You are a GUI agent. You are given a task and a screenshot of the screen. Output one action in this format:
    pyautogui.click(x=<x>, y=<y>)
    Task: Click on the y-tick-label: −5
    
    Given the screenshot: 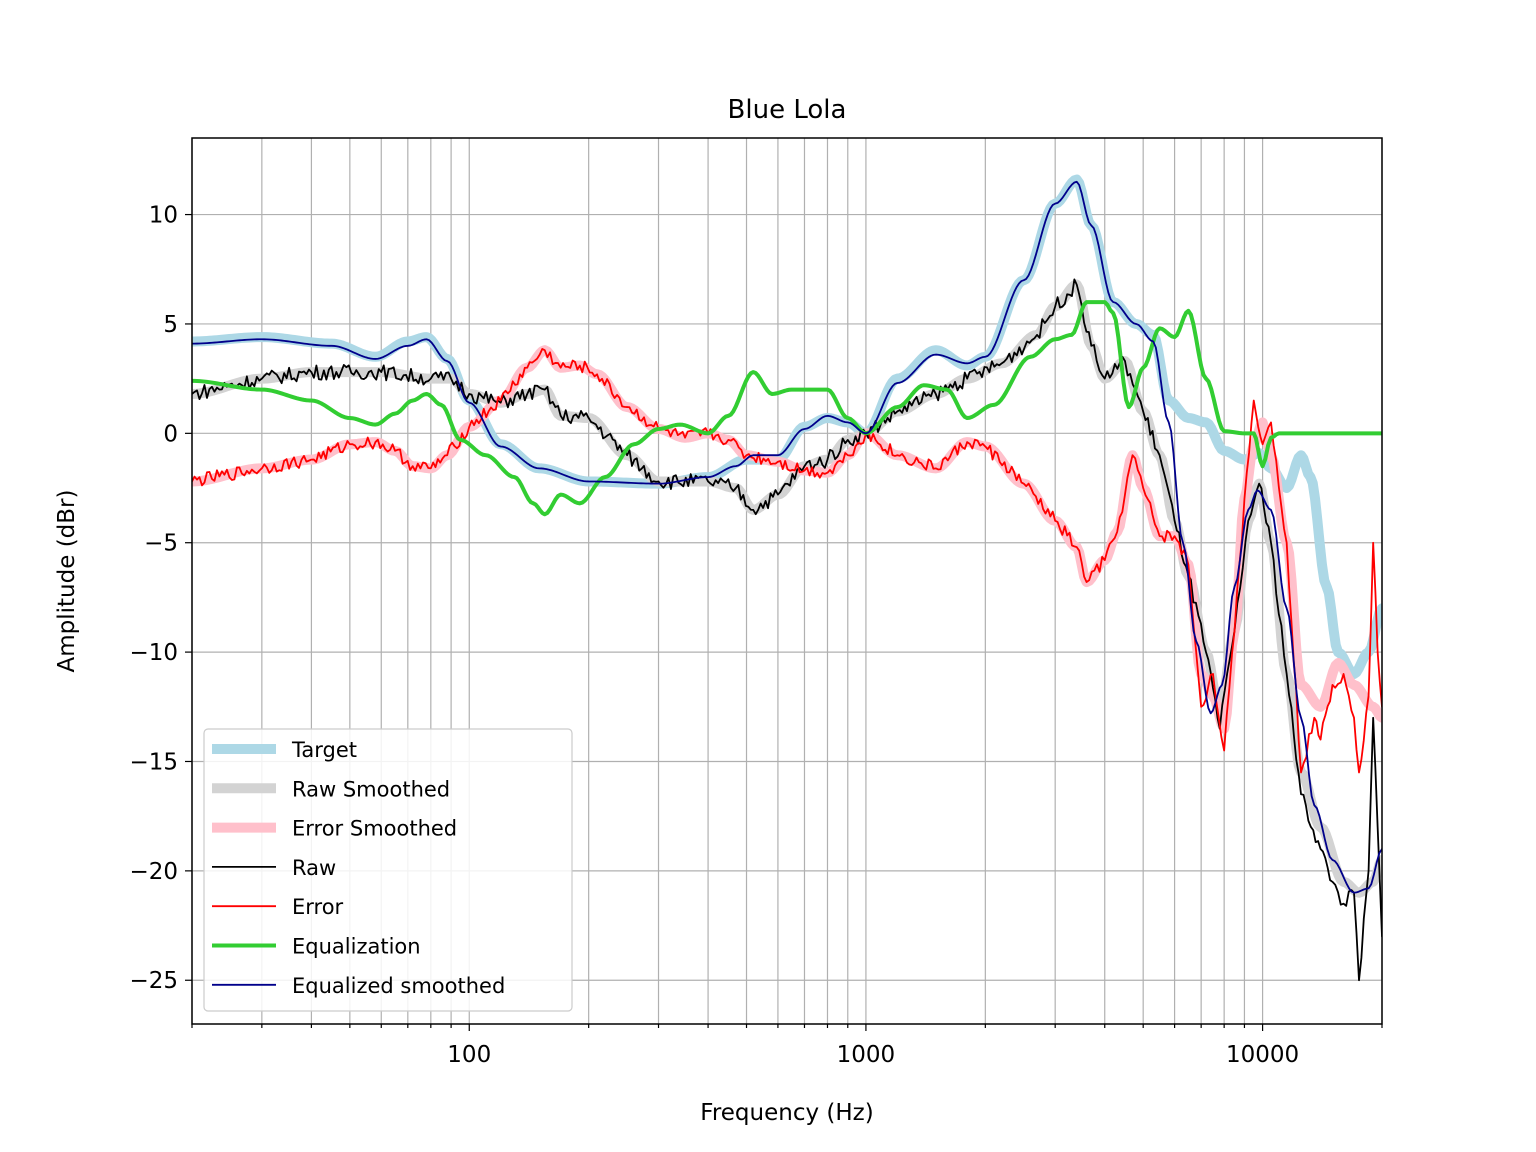 What is the action you would take?
    pyautogui.click(x=161, y=544)
    